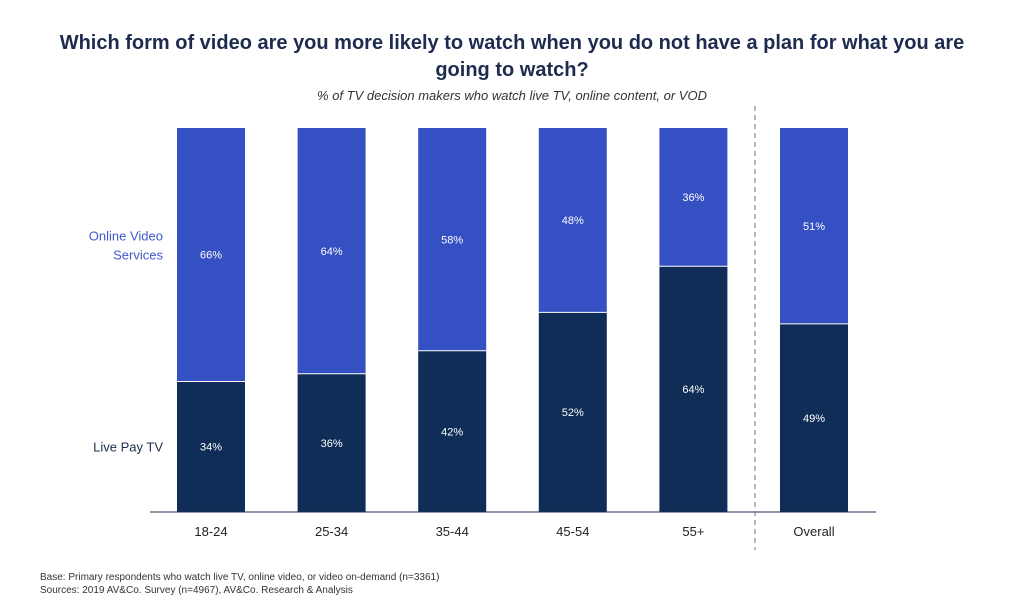 Image resolution: width=1024 pixels, height=602 pixels. Describe the element at coordinates (331, 531) in the screenshot. I see `x-tick-label-25-34: 25-34` at that location.